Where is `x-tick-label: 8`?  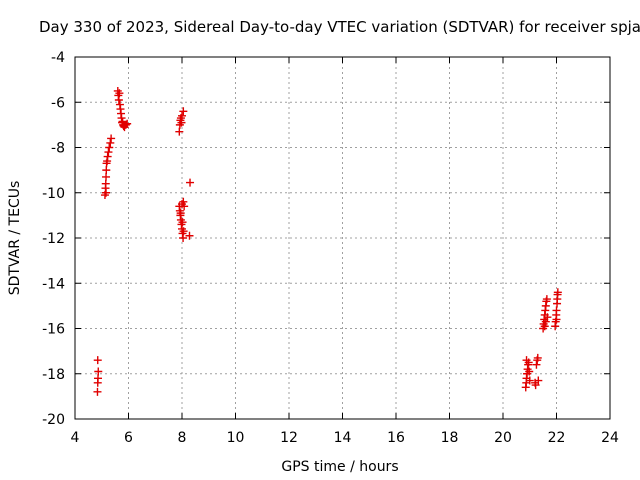 x-tick-label: 8 is located at coordinates (182, 438).